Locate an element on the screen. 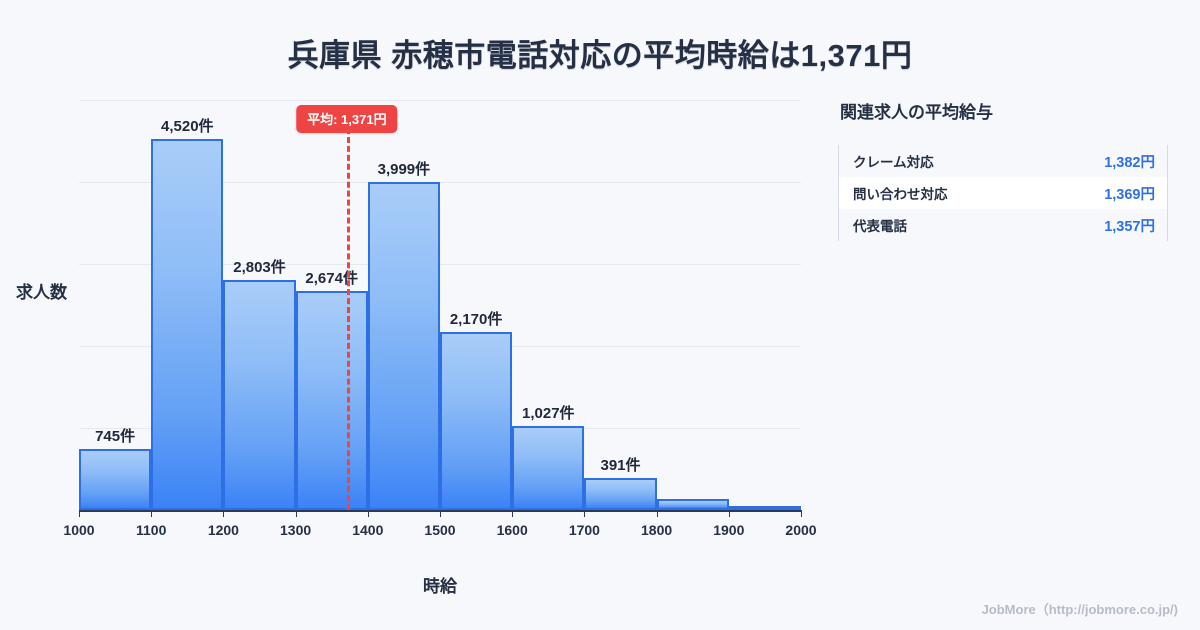 Image resolution: width=1200 pixels, height=630 pixels. x-axis-tick-label: 2000 is located at coordinates (801, 530).